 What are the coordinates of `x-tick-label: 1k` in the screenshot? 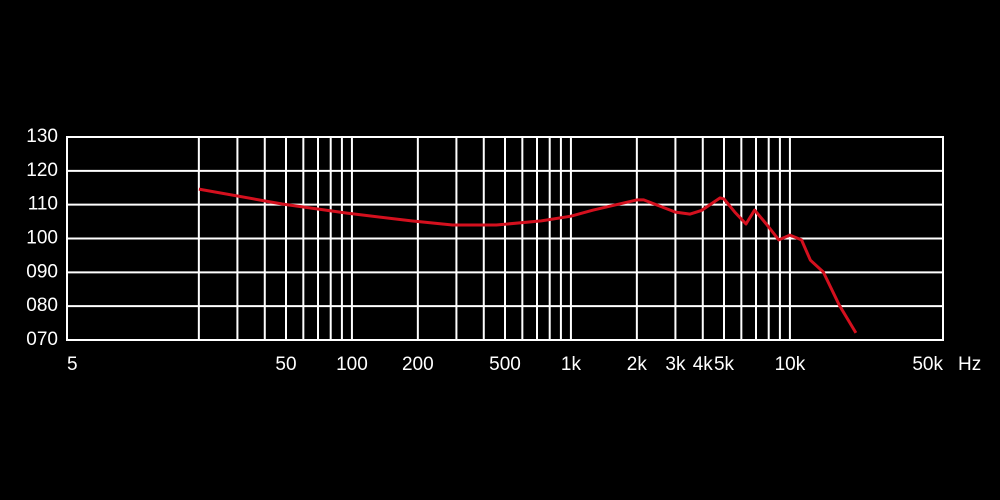 It's located at (571, 364).